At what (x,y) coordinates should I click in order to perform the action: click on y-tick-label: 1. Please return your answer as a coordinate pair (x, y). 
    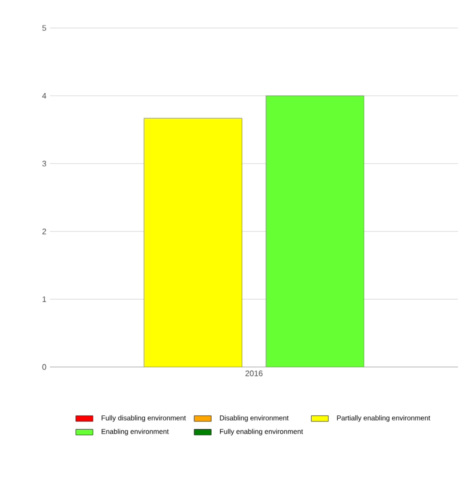
    Looking at the image, I should click on (44, 299).